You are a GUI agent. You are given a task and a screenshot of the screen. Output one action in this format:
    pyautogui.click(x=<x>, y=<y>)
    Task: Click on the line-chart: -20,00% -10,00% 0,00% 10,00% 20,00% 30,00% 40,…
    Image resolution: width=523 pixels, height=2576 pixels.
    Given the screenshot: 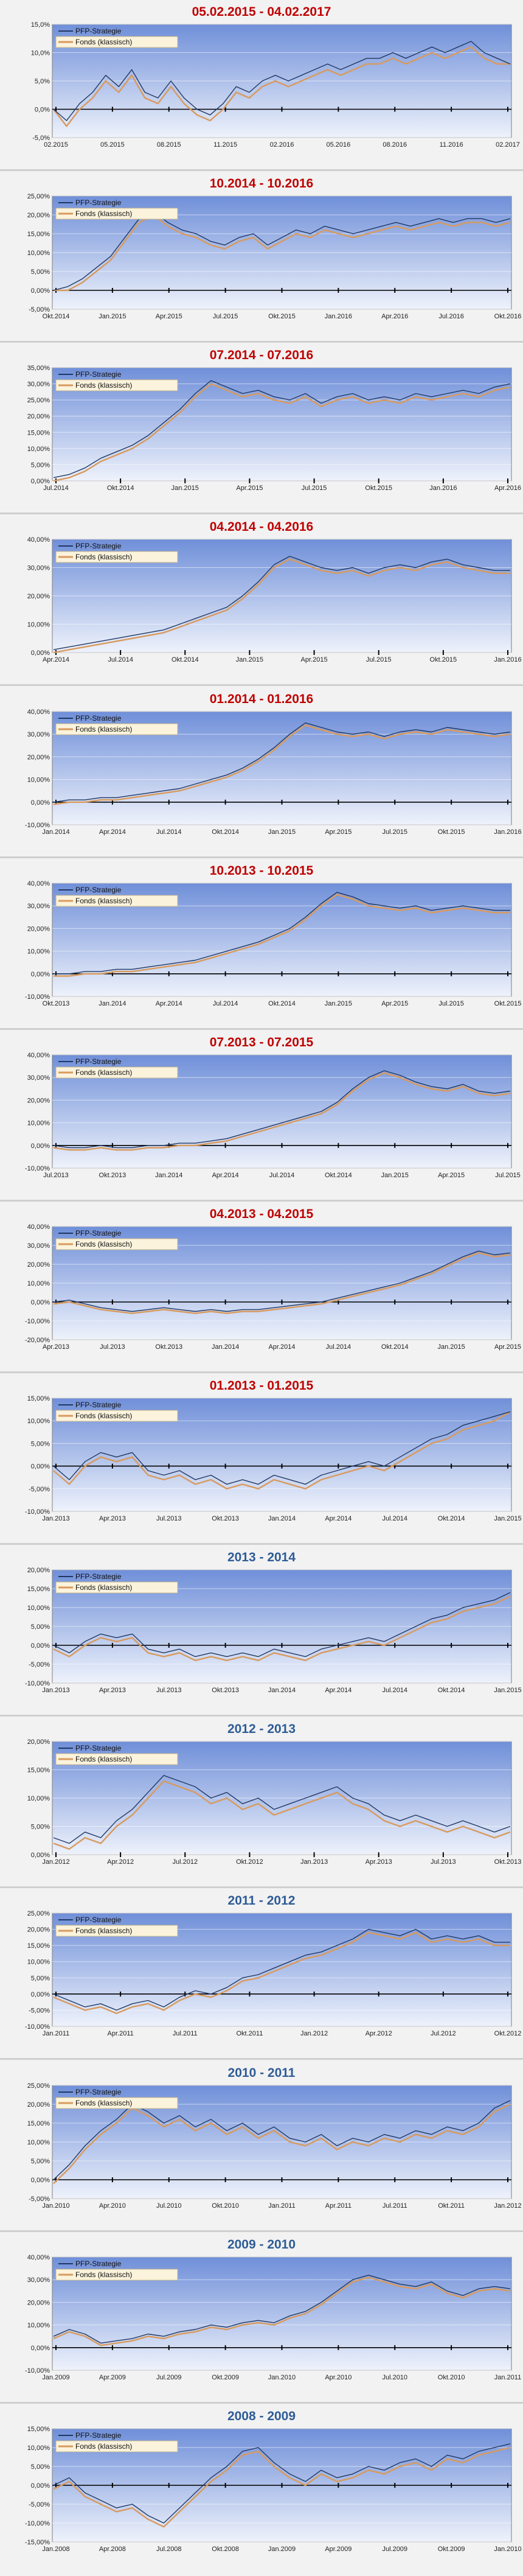 What is the action you would take?
    pyautogui.click(x=273, y=1287)
    